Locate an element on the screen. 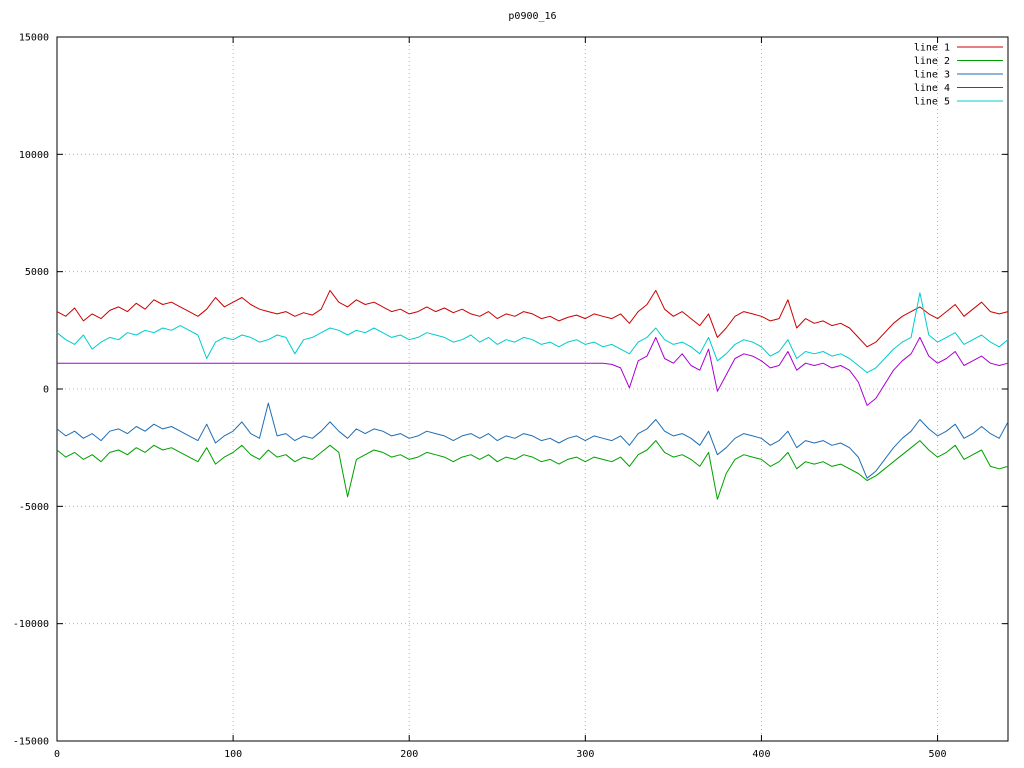  x-tick-label: 100 is located at coordinates (233, 754).